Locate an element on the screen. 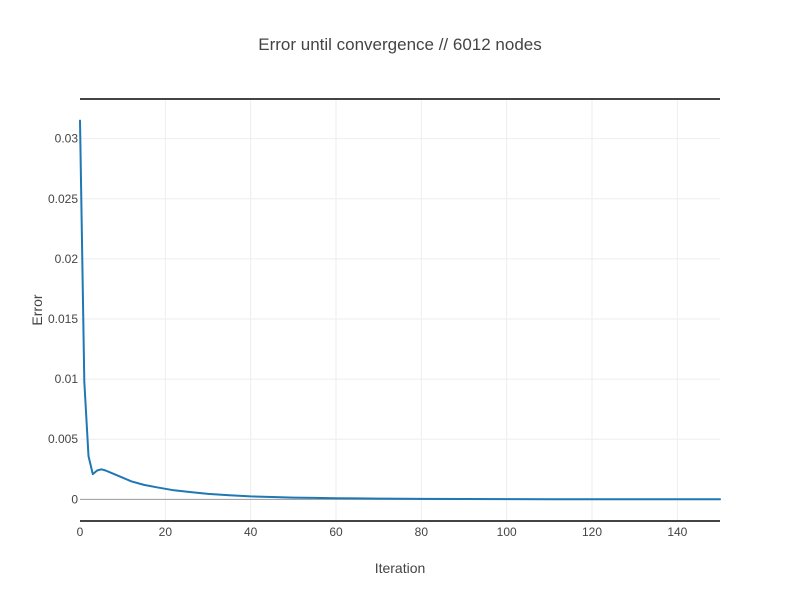  x-tick-label: 40 is located at coordinates (251, 532).